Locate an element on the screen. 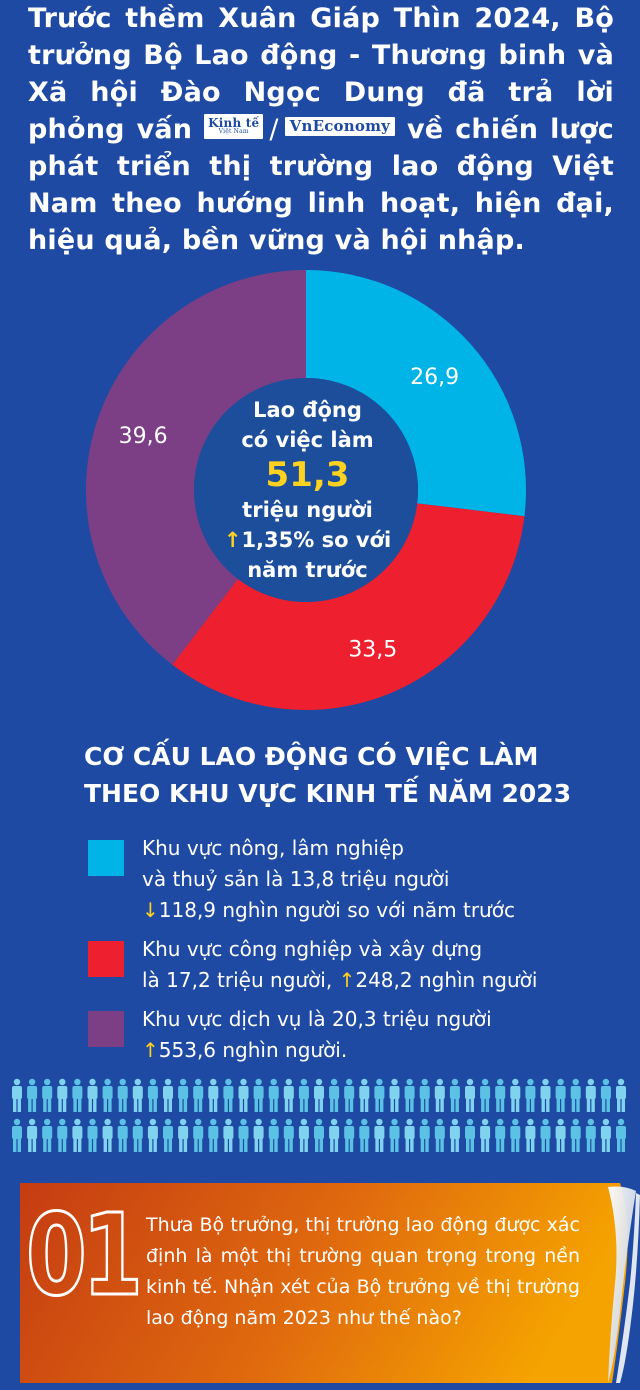 This screenshot has height=1390, width=640. donut-slice-label-2: 39,6 is located at coordinates (143, 436).